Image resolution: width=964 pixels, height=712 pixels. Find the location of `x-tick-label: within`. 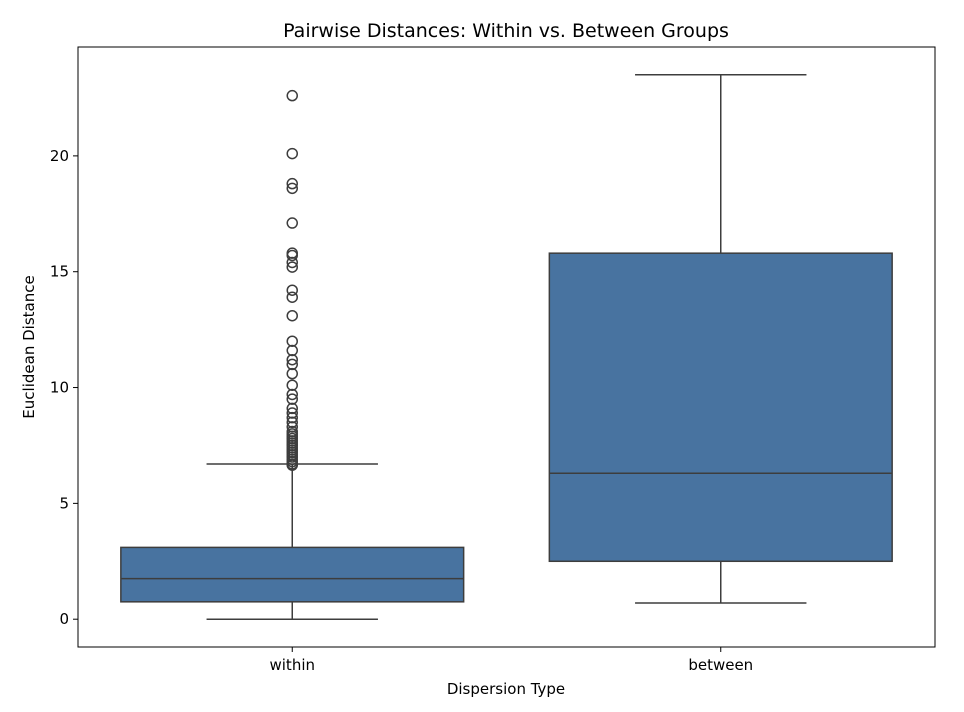

x-tick-label: within is located at coordinates (293, 665).